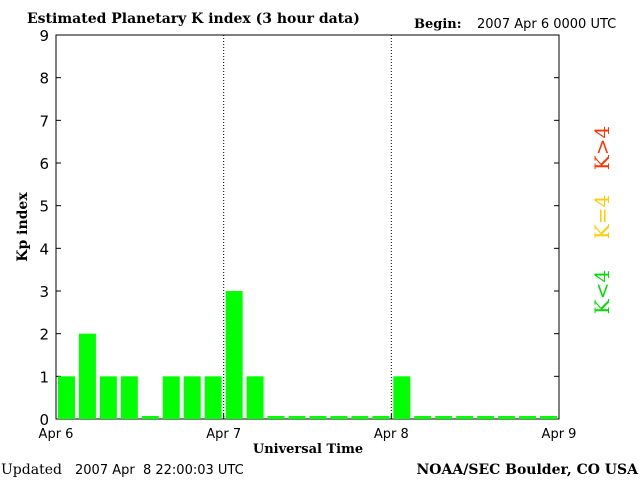 The height and width of the screenshot is (480, 640). I want to click on x-axis-label: Universal Time, so click(308, 449).